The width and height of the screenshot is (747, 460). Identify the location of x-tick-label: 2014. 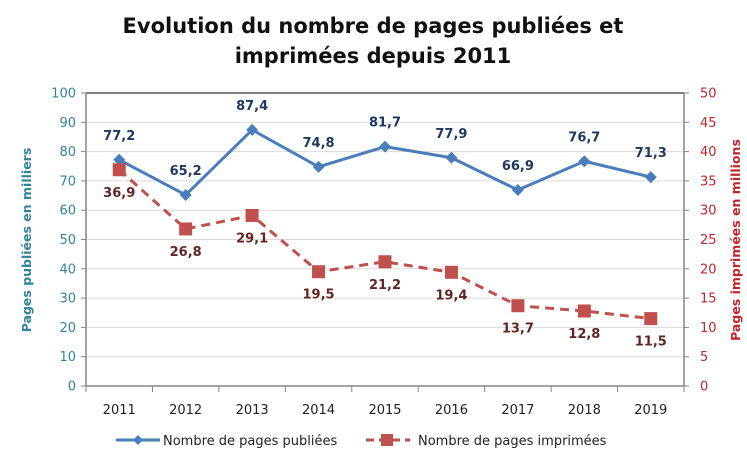
(318, 410).